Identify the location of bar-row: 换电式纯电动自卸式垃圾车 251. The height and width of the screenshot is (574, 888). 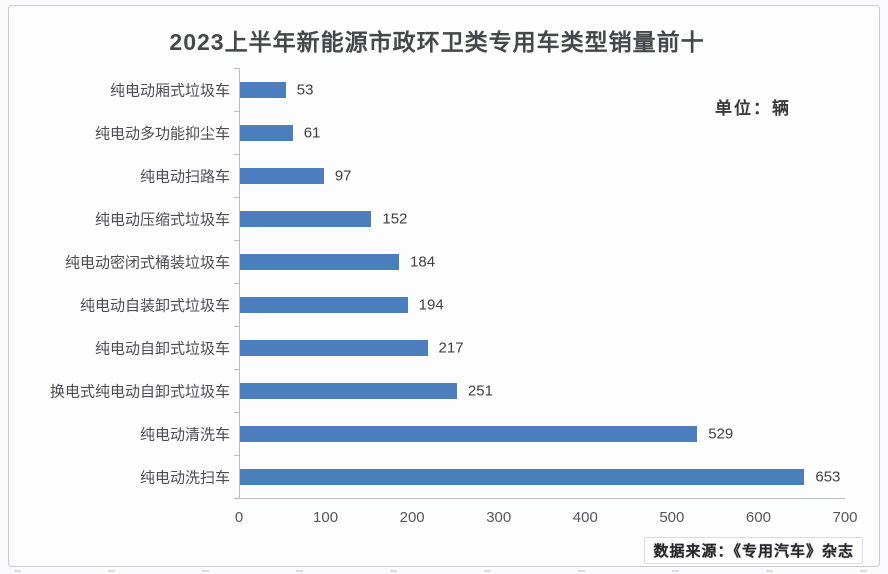
(447, 390).